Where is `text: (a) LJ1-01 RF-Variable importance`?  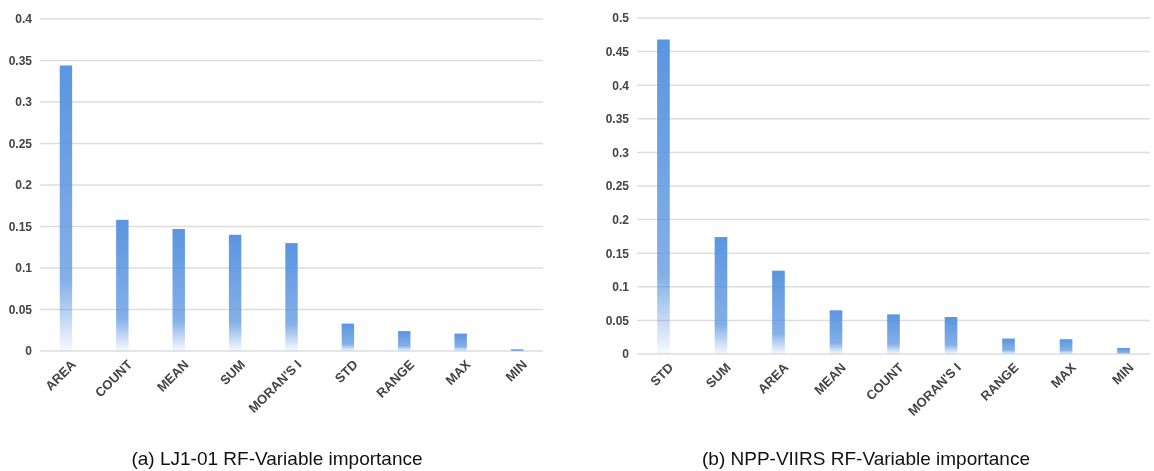
text: (a) LJ1-01 RF-Variable importance is located at coordinates (277, 458).